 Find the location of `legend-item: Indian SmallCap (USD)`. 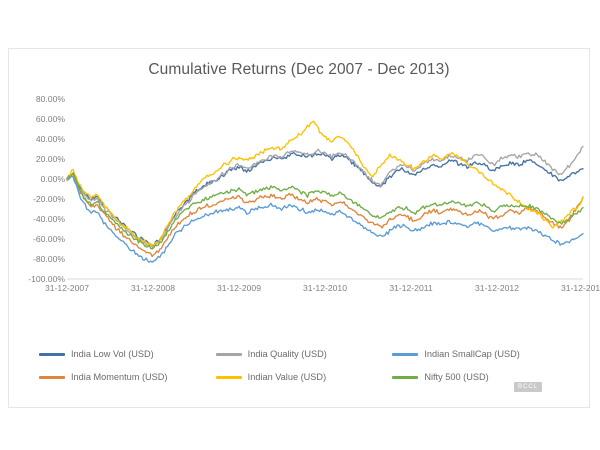

legend-item: Indian SmallCap (USD) is located at coordinates (480, 354).